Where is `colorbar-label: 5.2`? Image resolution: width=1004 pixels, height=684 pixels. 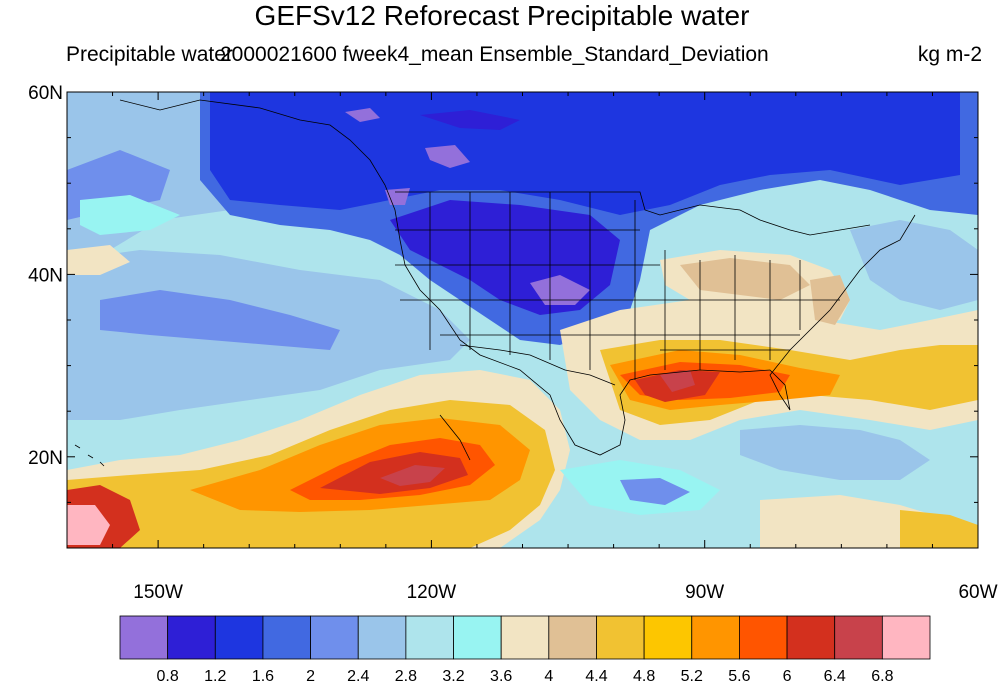
colorbar-label: 5.2 is located at coordinates (692, 676).